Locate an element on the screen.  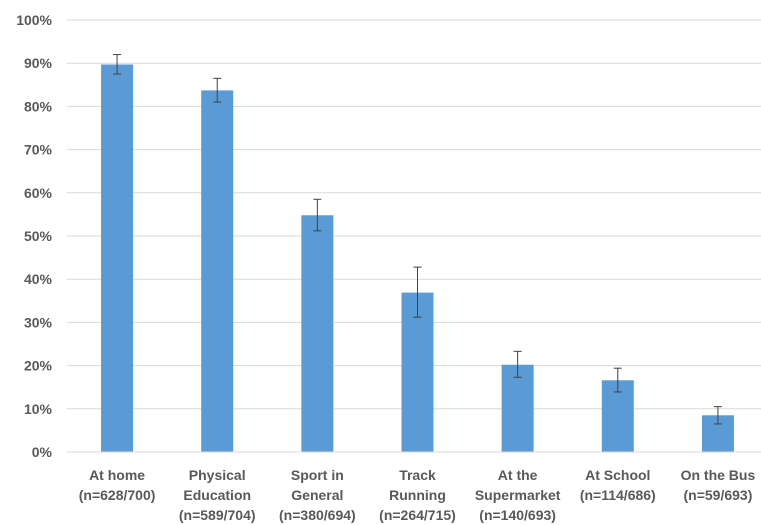
y-tick-label: 80% is located at coordinates (38, 106).